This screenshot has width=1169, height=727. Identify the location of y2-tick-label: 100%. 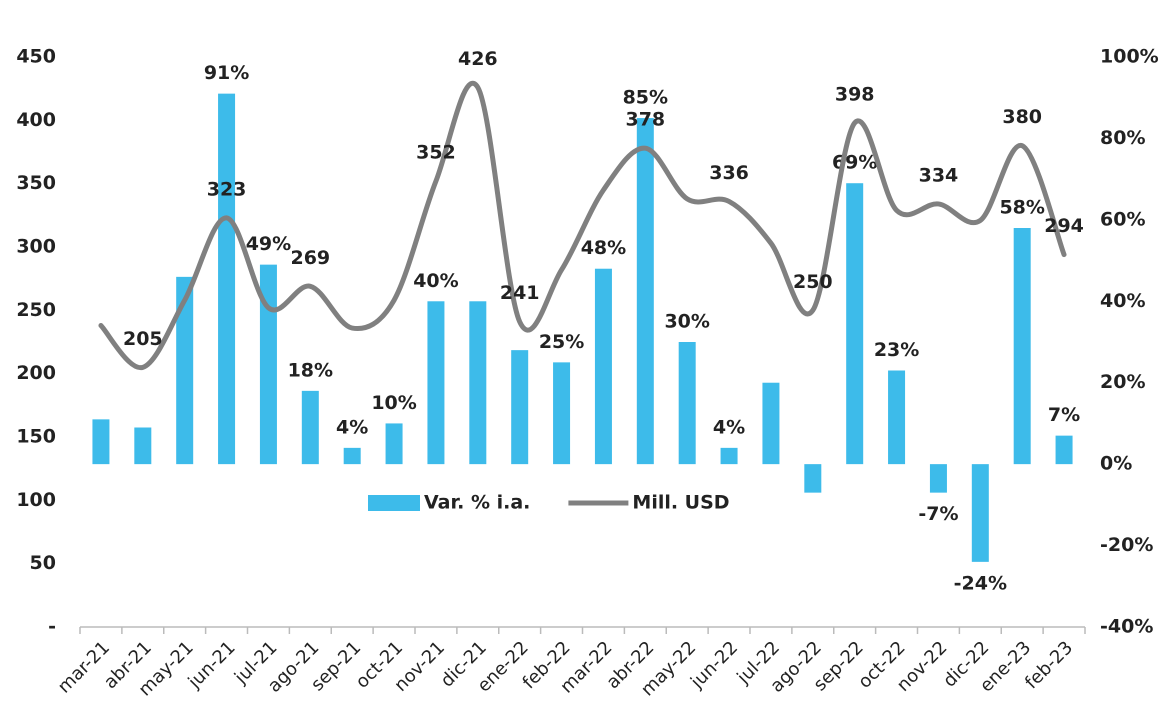
(1129, 57).